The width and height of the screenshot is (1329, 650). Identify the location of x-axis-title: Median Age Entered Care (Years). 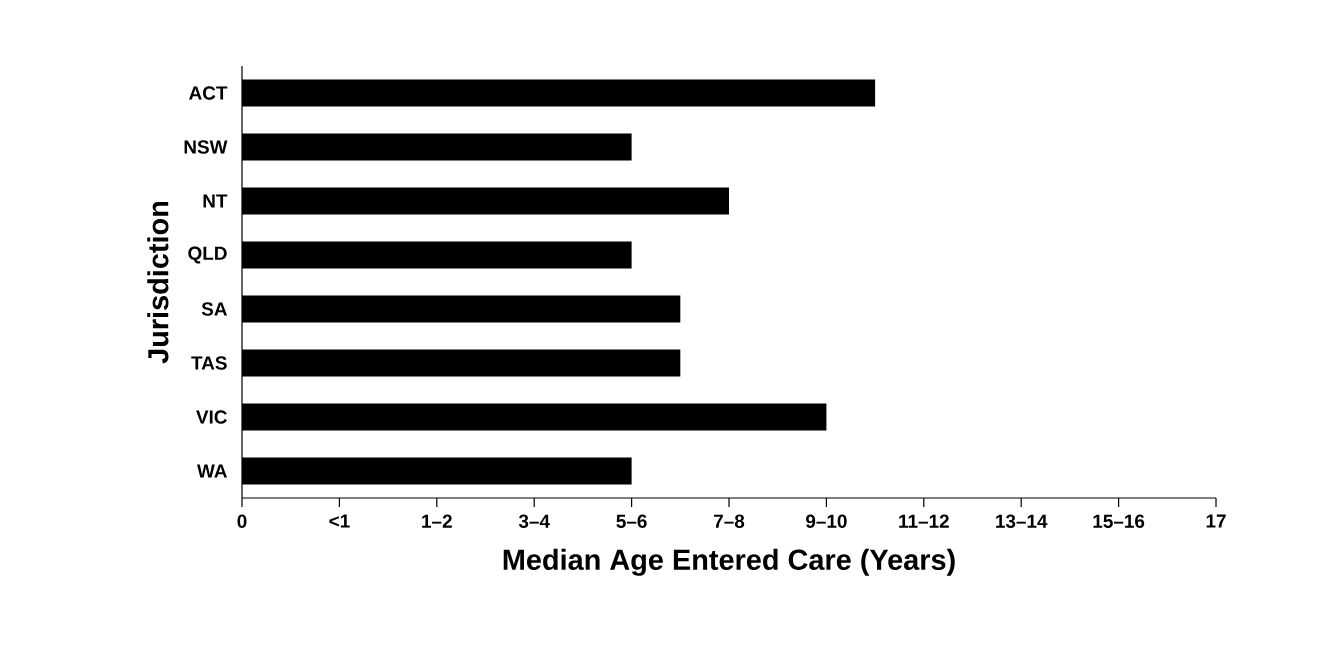
(729, 562).